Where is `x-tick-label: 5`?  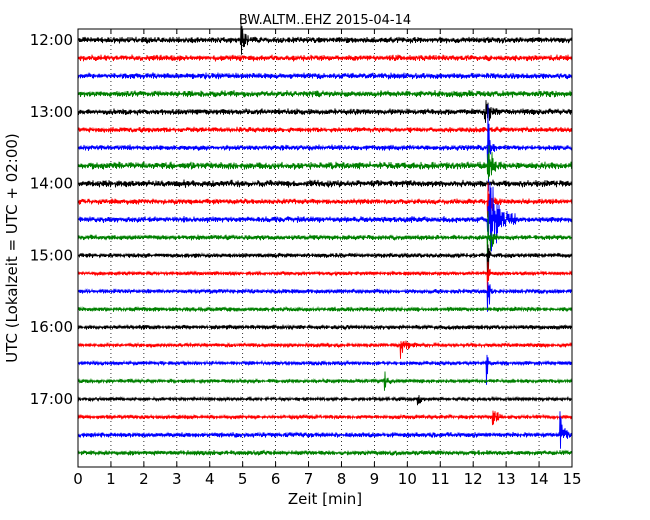 x-tick-label: 5 is located at coordinates (243, 479).